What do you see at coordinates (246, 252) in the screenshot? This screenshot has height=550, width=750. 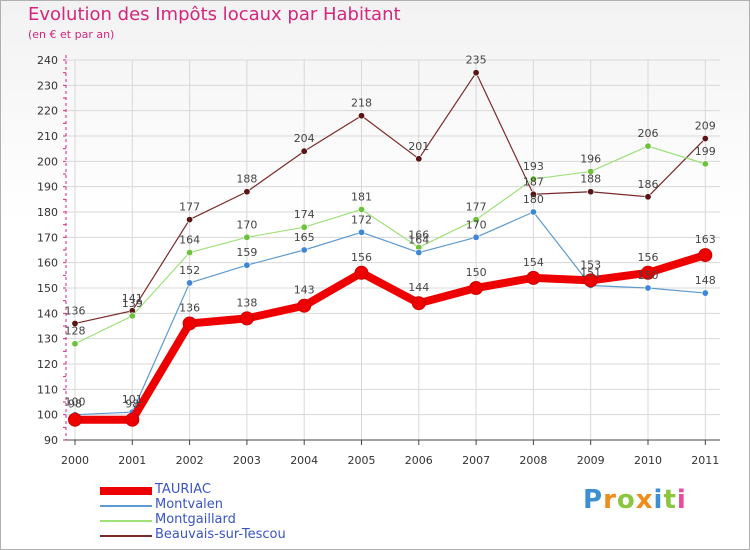 I see `data-label: 159` at bounding box center [246, 252].